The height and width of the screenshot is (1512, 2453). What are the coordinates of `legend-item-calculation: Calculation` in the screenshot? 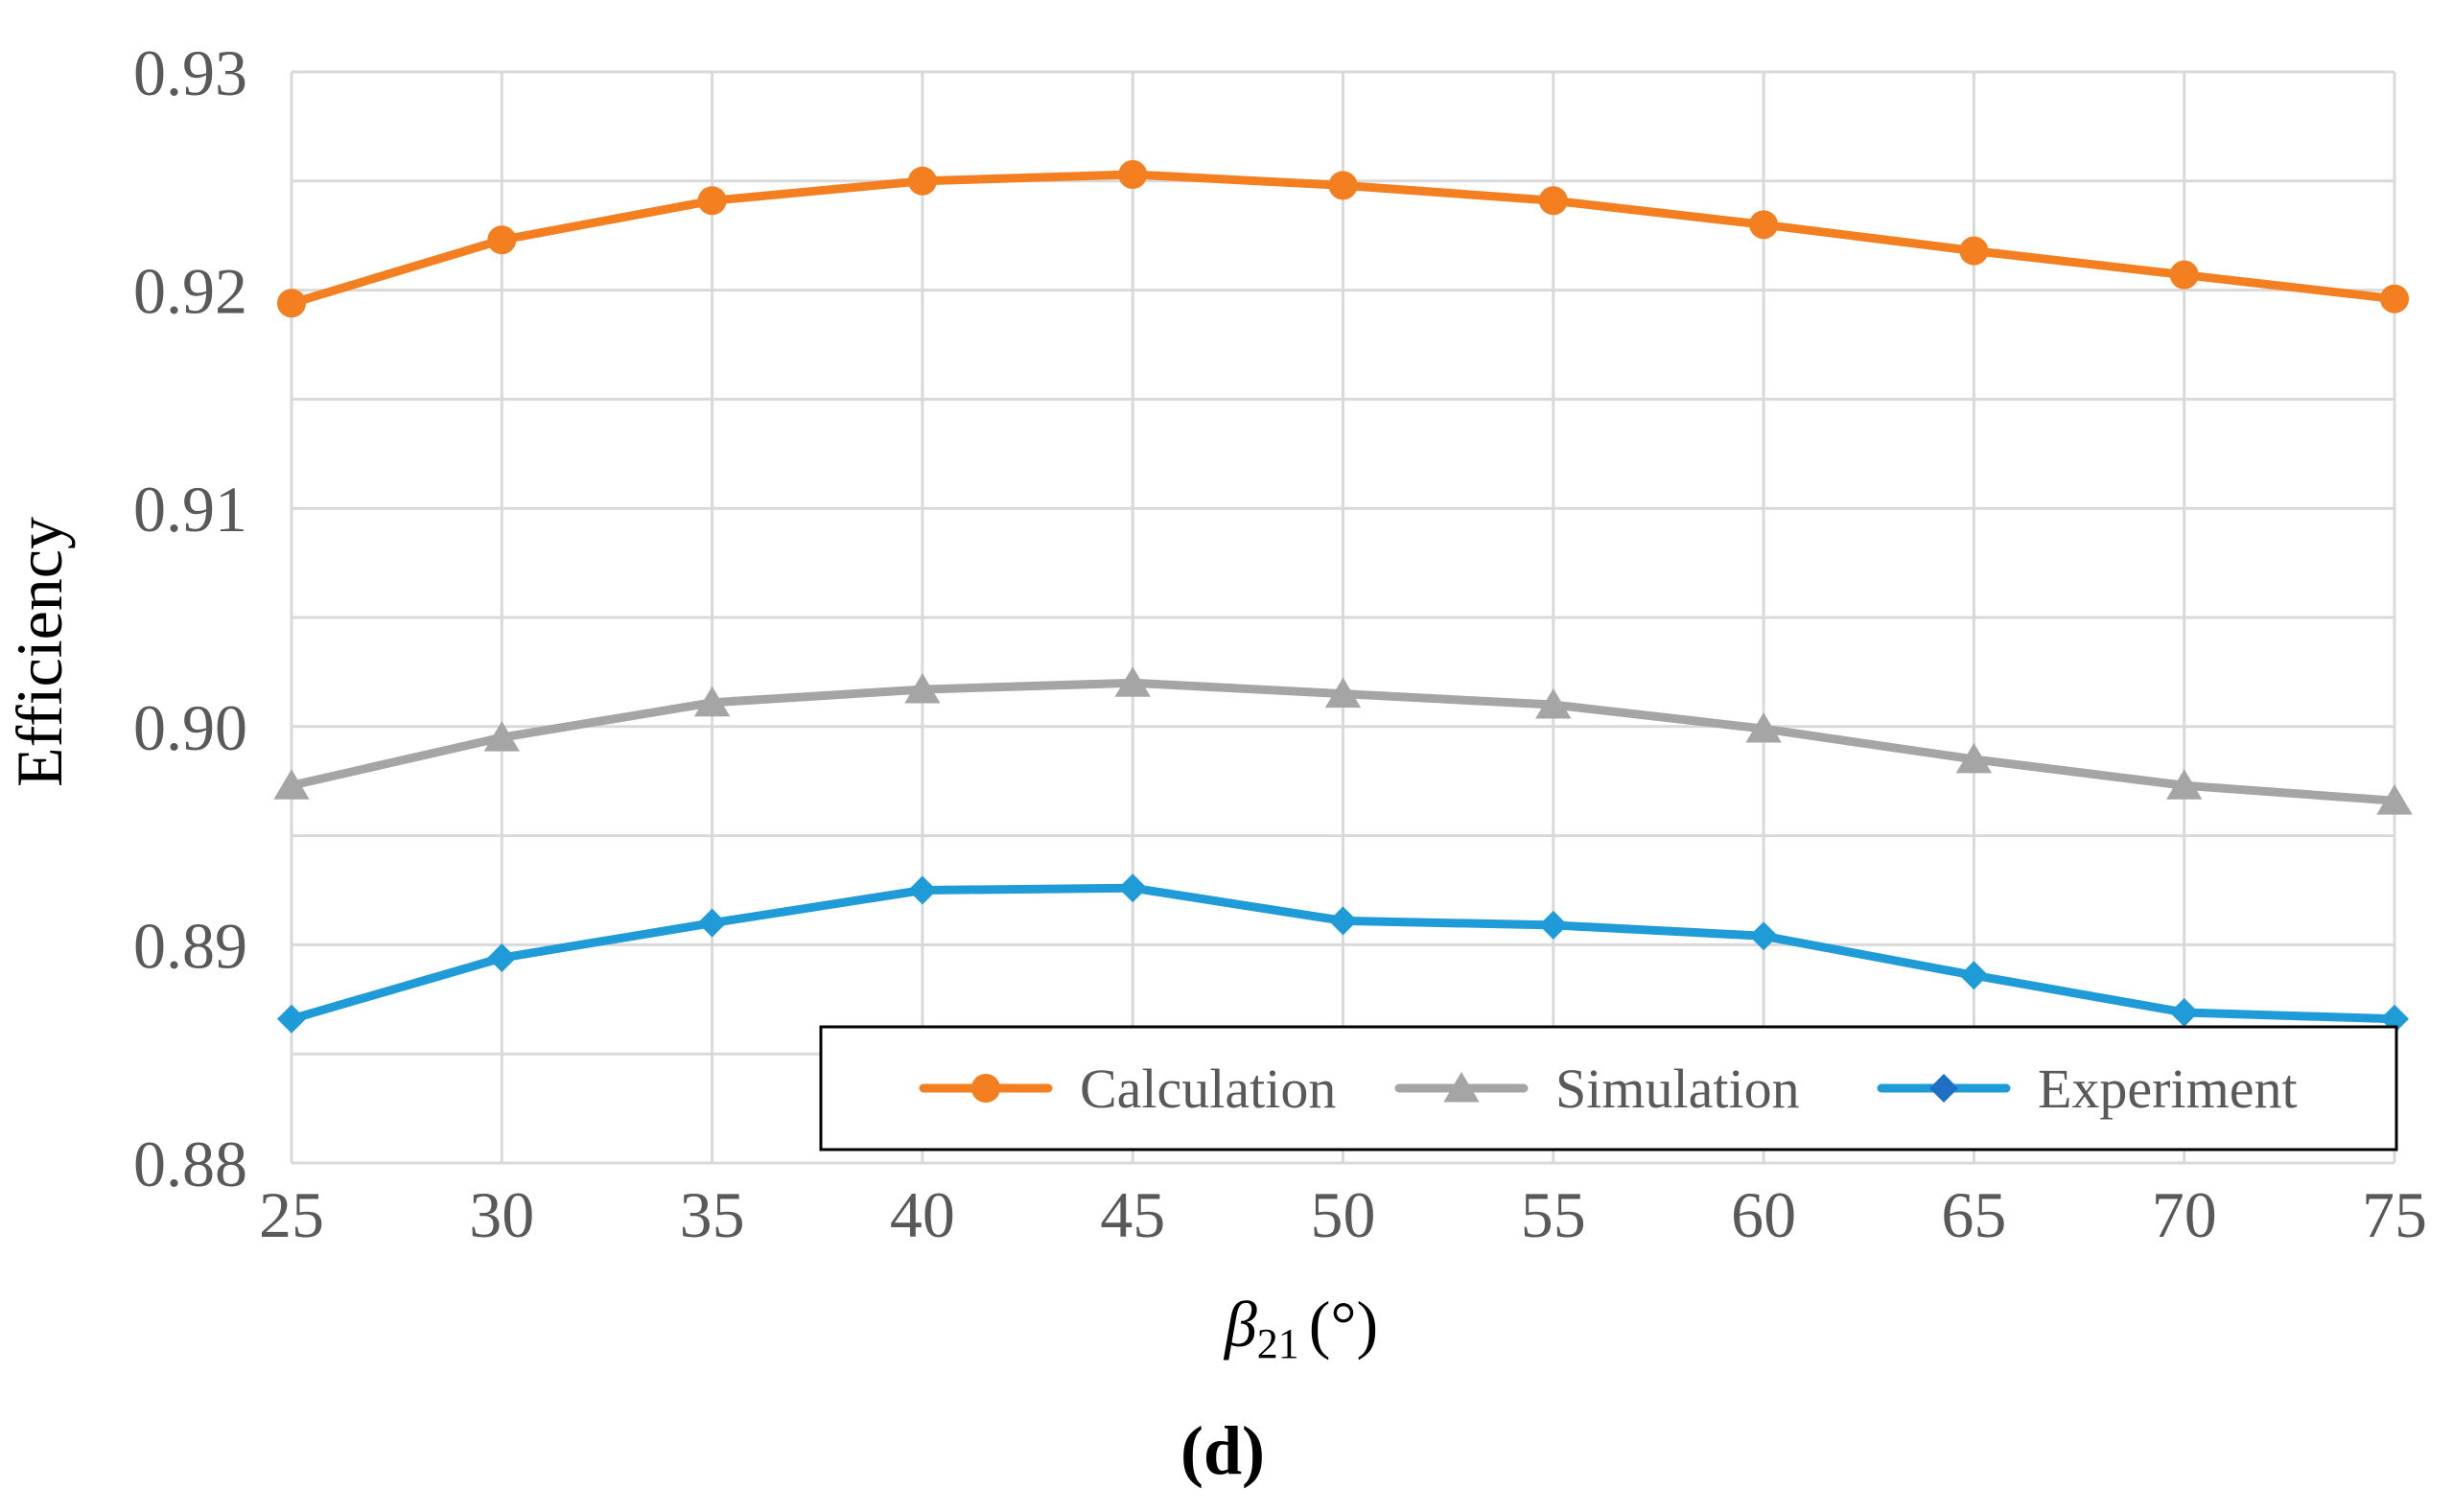 It's located at (1127, 1089).